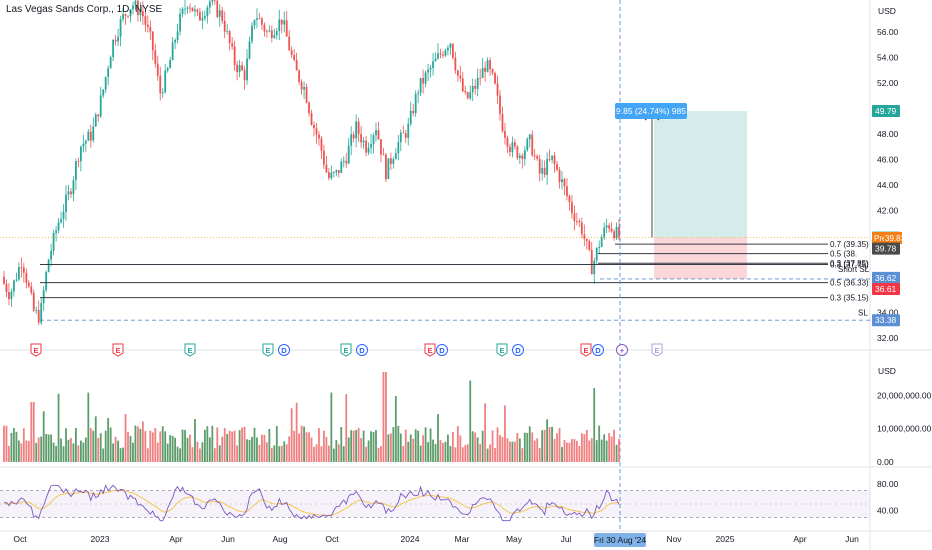 The width and height of the screenshot is (932, 550). What do you see at coordinates (651, 111) in the screenshot?
I see `position-label-box` at bounding box center [651, 111].